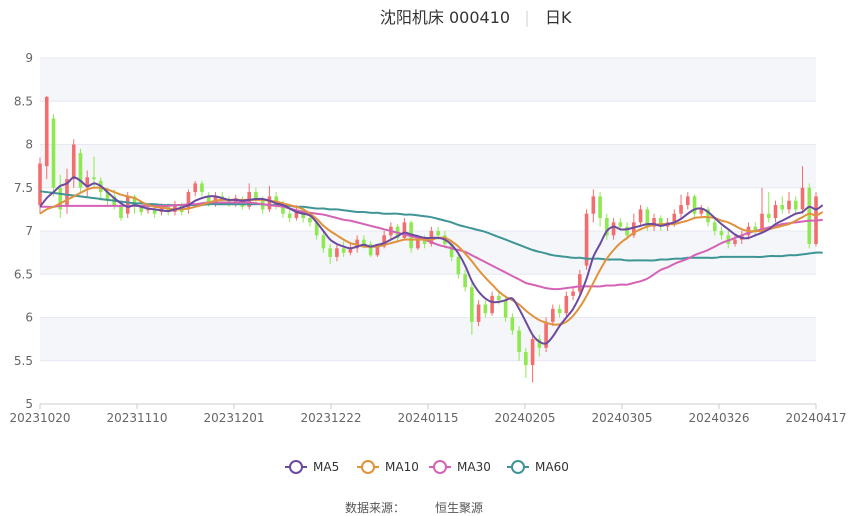  Describe the element at coordinates (427, 418) in the screenshot. I see `x-tick-label: 20240115` at that location.